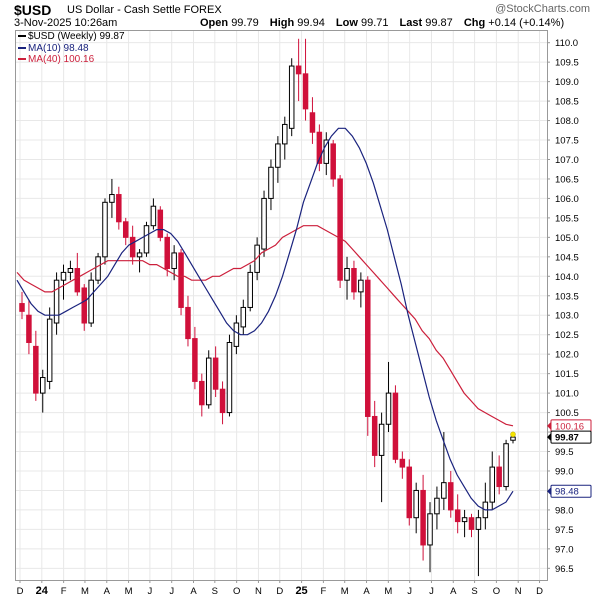  What do you see at coordinates (567, 238) in the screenshot?
I see `y-tick-label: 105.0` at bounding box center [567, 238].